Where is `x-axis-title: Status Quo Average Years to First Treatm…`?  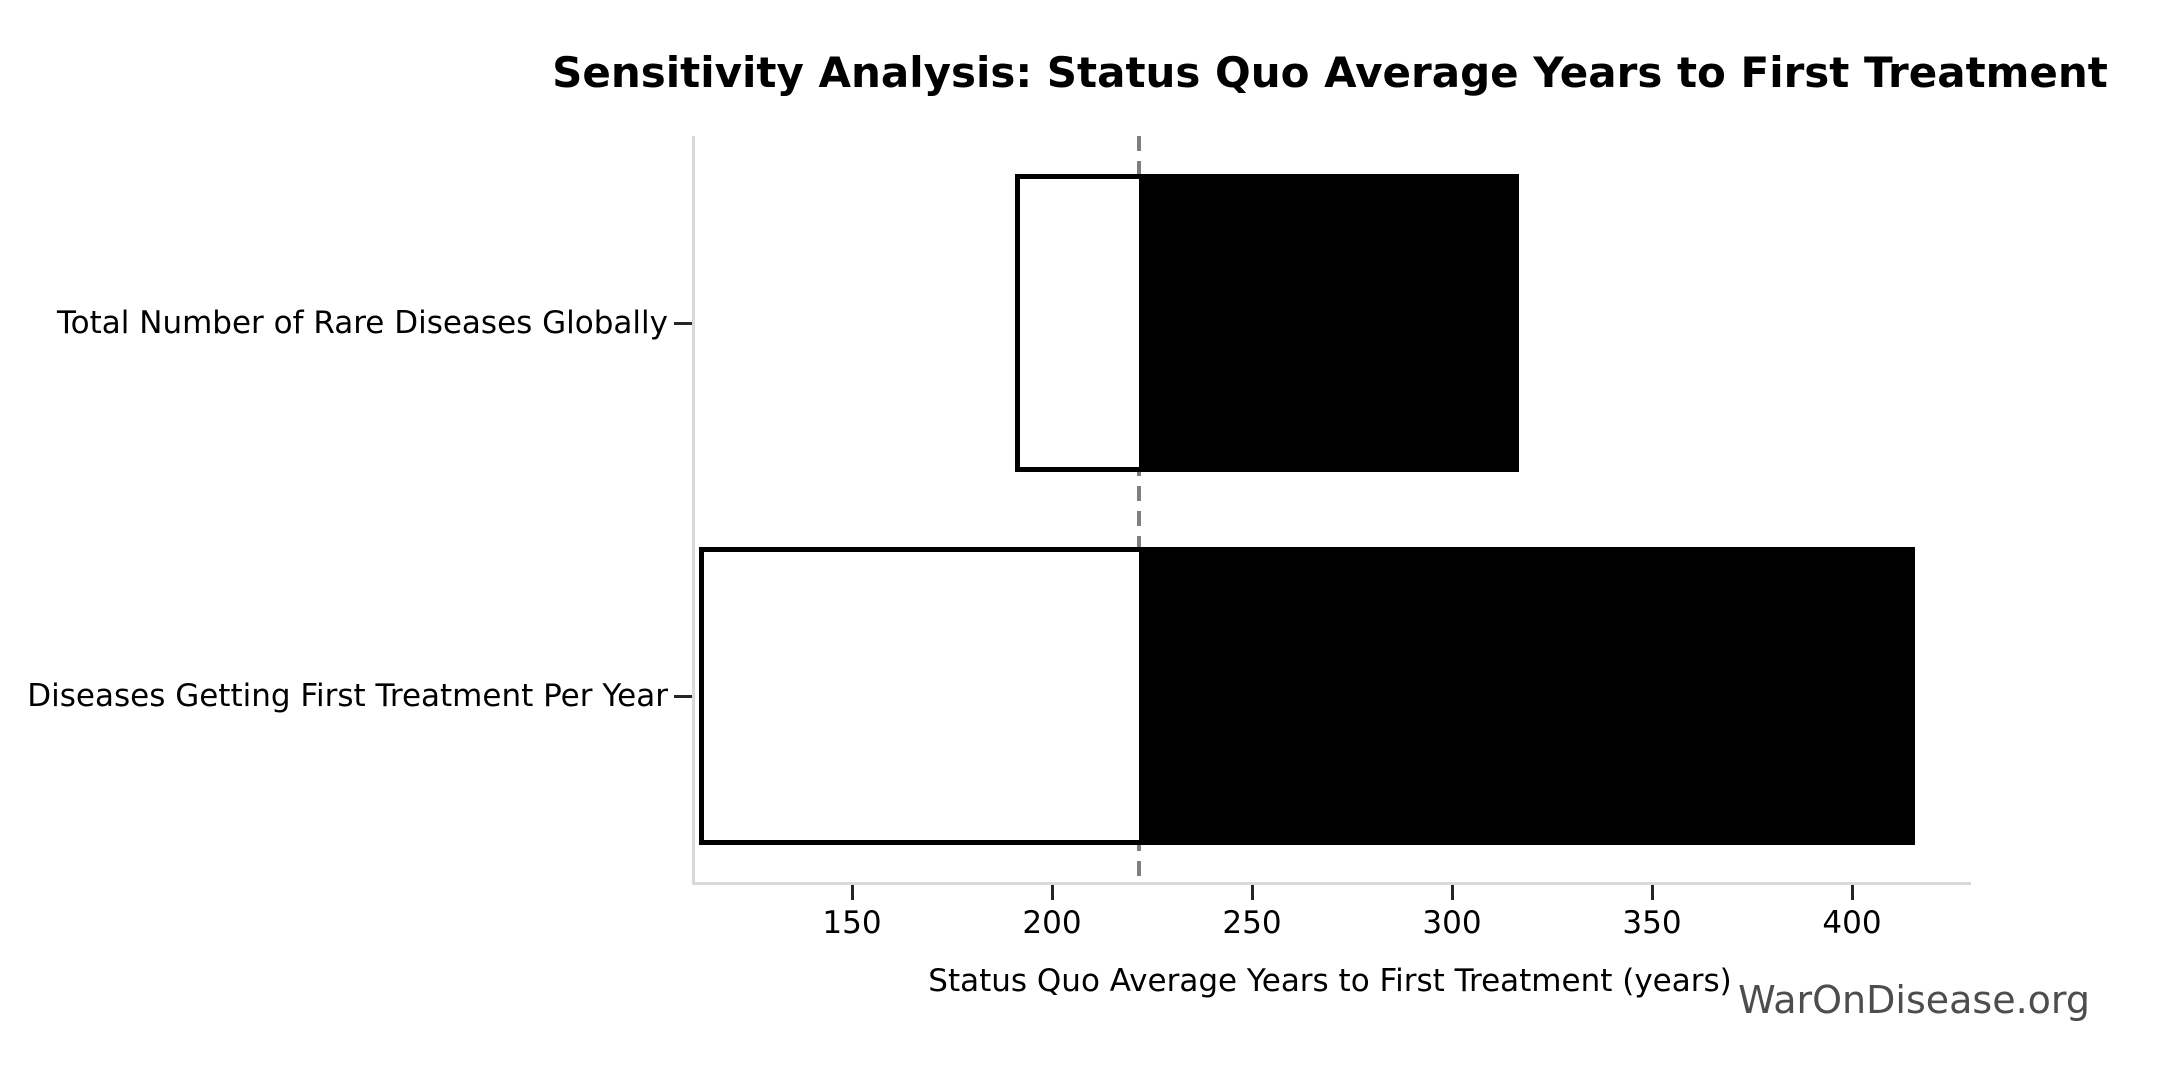
x-axis-title: Status Quo Average Years to First Treatm… is located at coordinates (1330, 981).